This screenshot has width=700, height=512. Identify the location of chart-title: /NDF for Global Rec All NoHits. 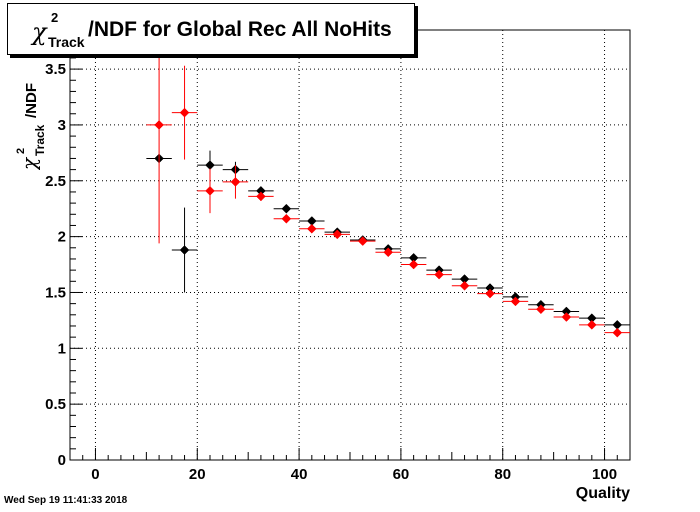
(240, 29).